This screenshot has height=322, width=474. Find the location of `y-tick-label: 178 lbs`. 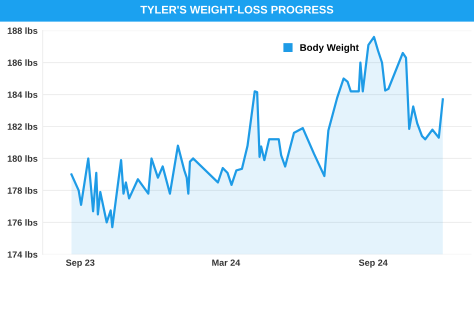

y-tick-label: 178 lbs is located at coordinates (23, 190).